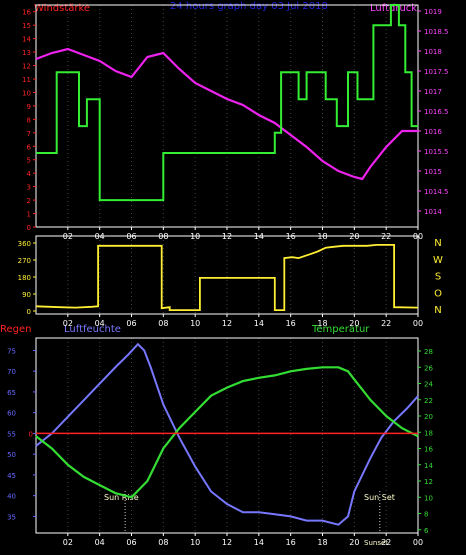 This screenshot has height=555, width=466. What do you see at coordinates (11, 393) in the screenshot?
I see `humidity-y-tick-label: 65` at bounding box center [11, 393].